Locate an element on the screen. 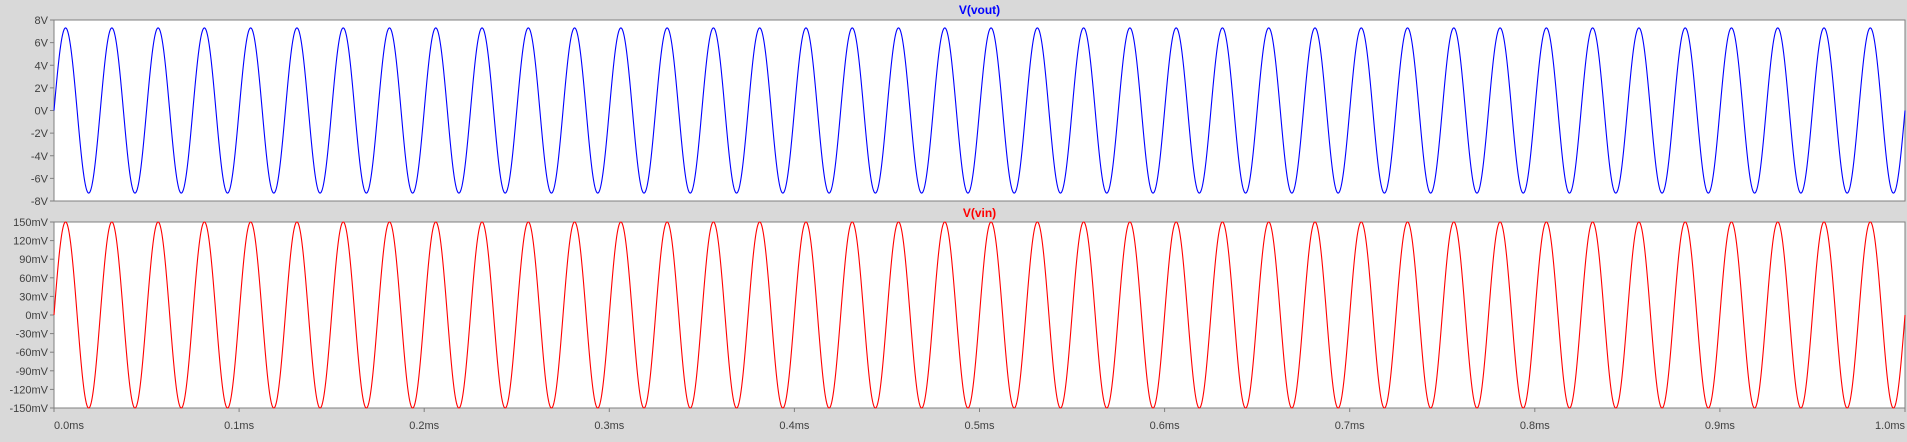 The width and height of the screenshot is (1907, 442). x-tick-label: 0.9ms is located at coordinates (1720, 426).